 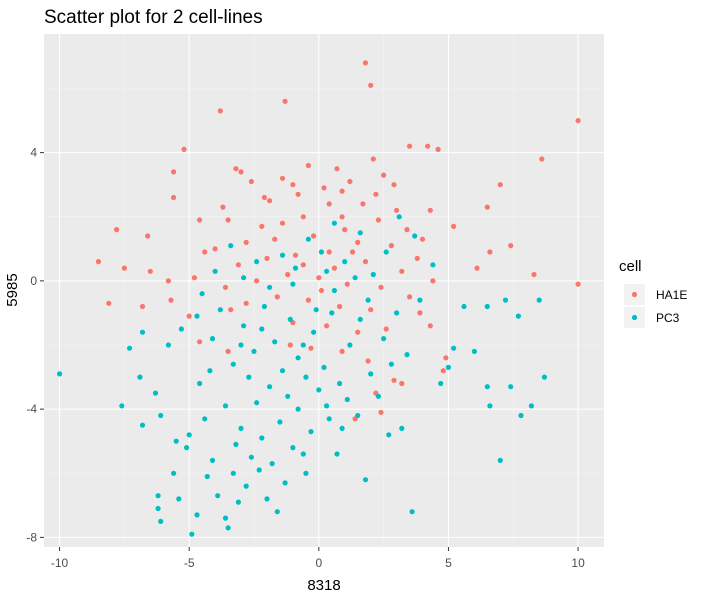 I want to click on legend-key-pc3, so click(x=634, y=317).